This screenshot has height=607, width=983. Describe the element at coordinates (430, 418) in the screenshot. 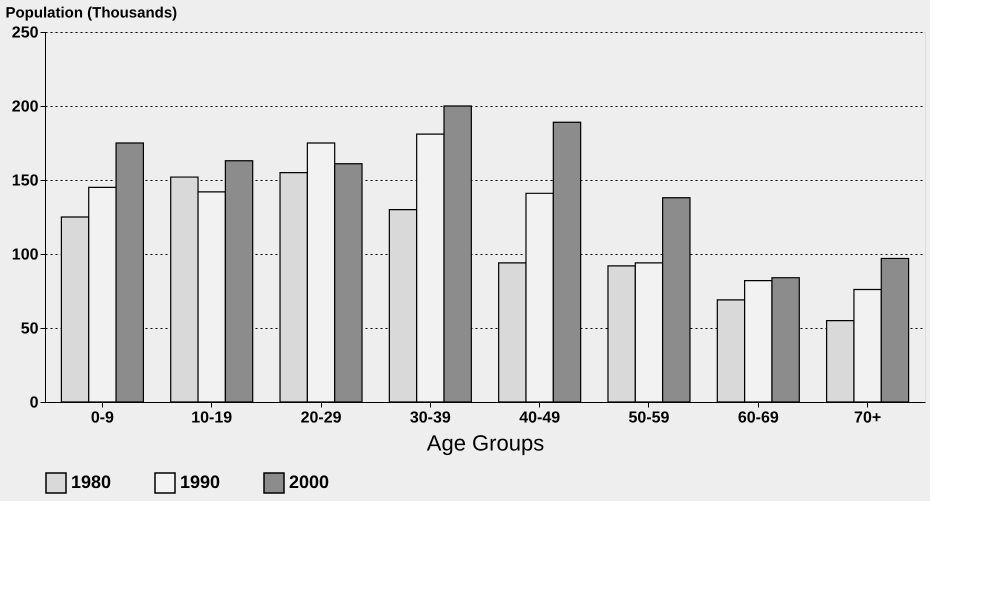

I see `x-tick-label: 30-39` at that location.